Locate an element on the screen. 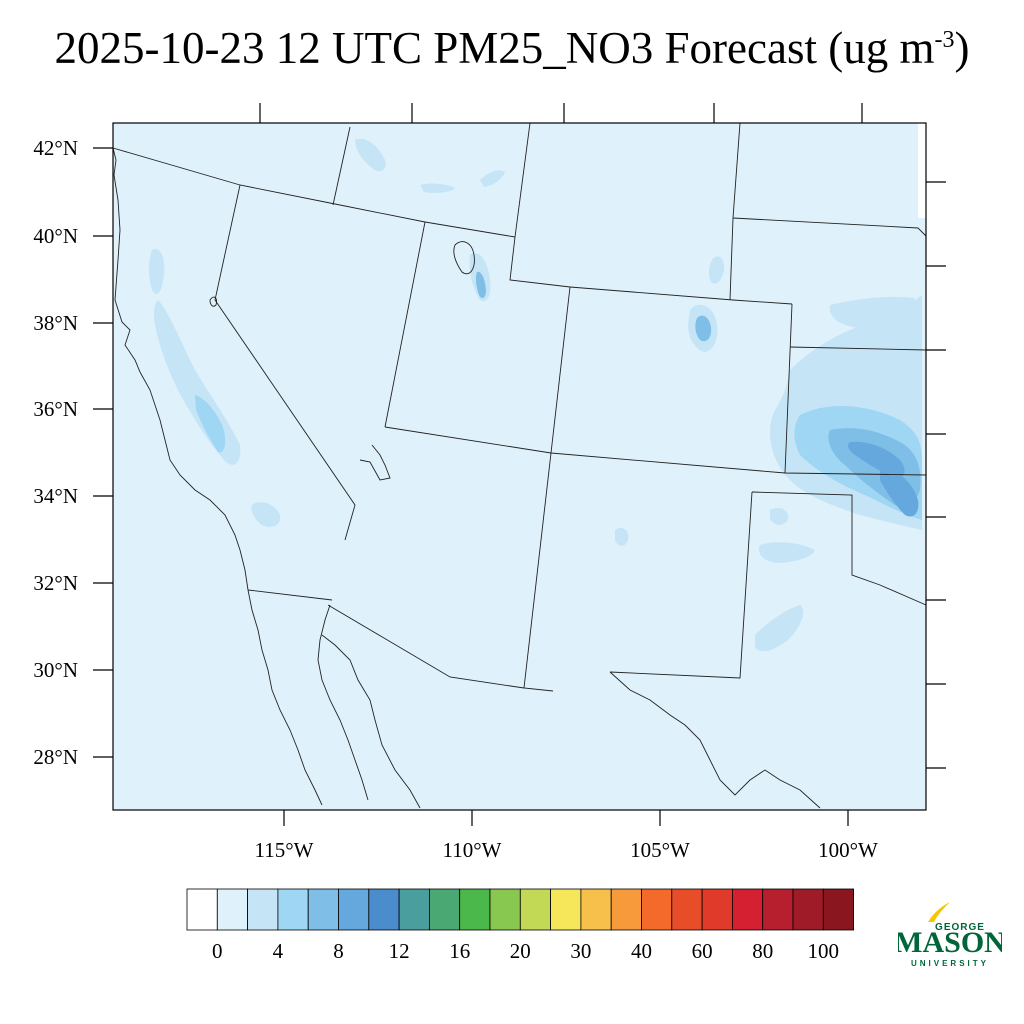 The width and height of the screenshot is (1024, 1024). colorbar-label: 8 is located at coordinates (338, 951).